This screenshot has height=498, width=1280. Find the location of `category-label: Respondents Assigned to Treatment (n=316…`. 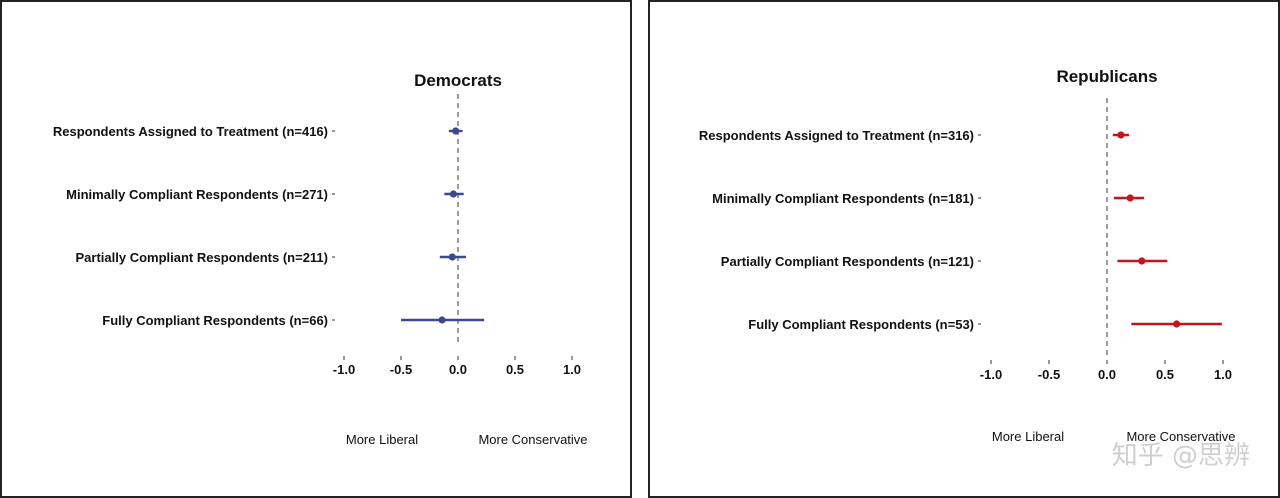

category-label: Respondents Assigned to Treatment (n=316… is located at coordinates (836, 135).